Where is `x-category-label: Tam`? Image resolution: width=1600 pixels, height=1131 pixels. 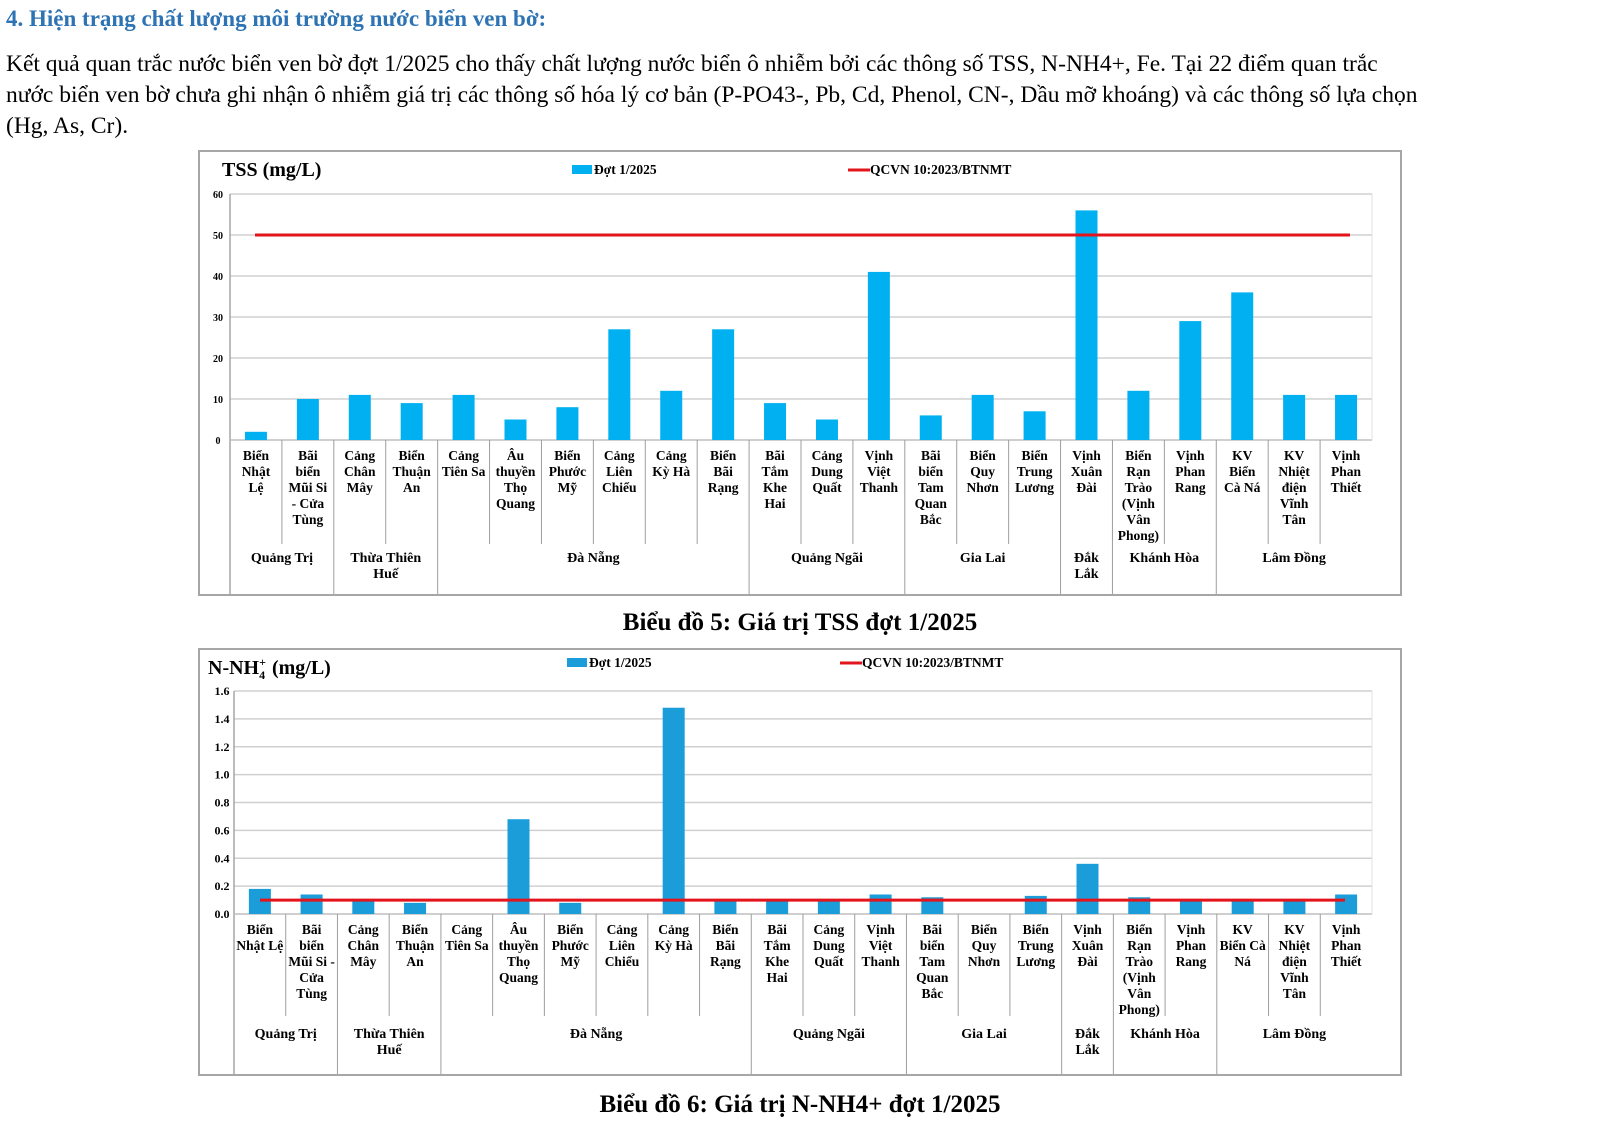
x-category-label: Tam is located at coordinates (931, 487).